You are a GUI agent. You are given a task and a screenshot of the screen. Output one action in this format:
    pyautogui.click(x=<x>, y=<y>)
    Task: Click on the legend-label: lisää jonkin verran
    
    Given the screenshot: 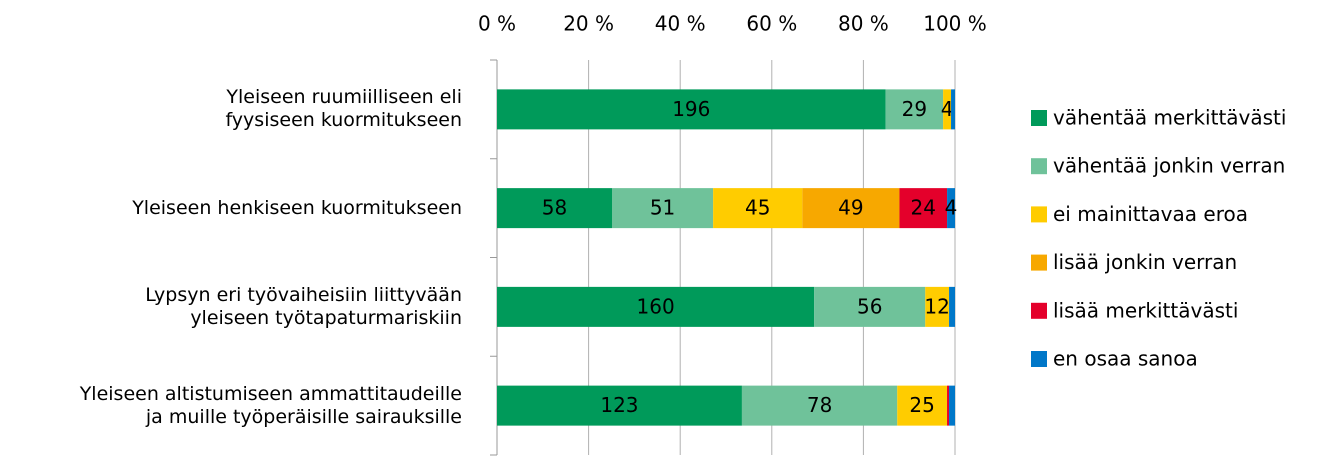 What is the action you would take?
    pyautogui.click(x=1145, y=262)
    